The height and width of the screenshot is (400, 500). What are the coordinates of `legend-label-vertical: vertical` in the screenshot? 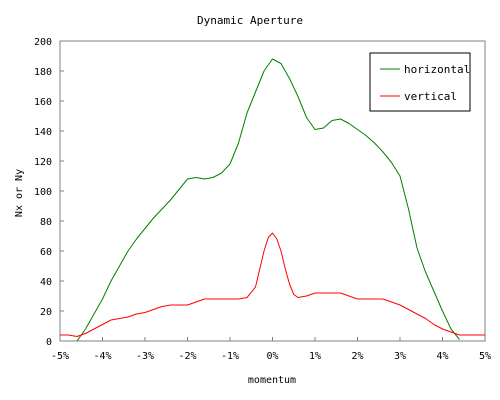 It's located at (430, 96).